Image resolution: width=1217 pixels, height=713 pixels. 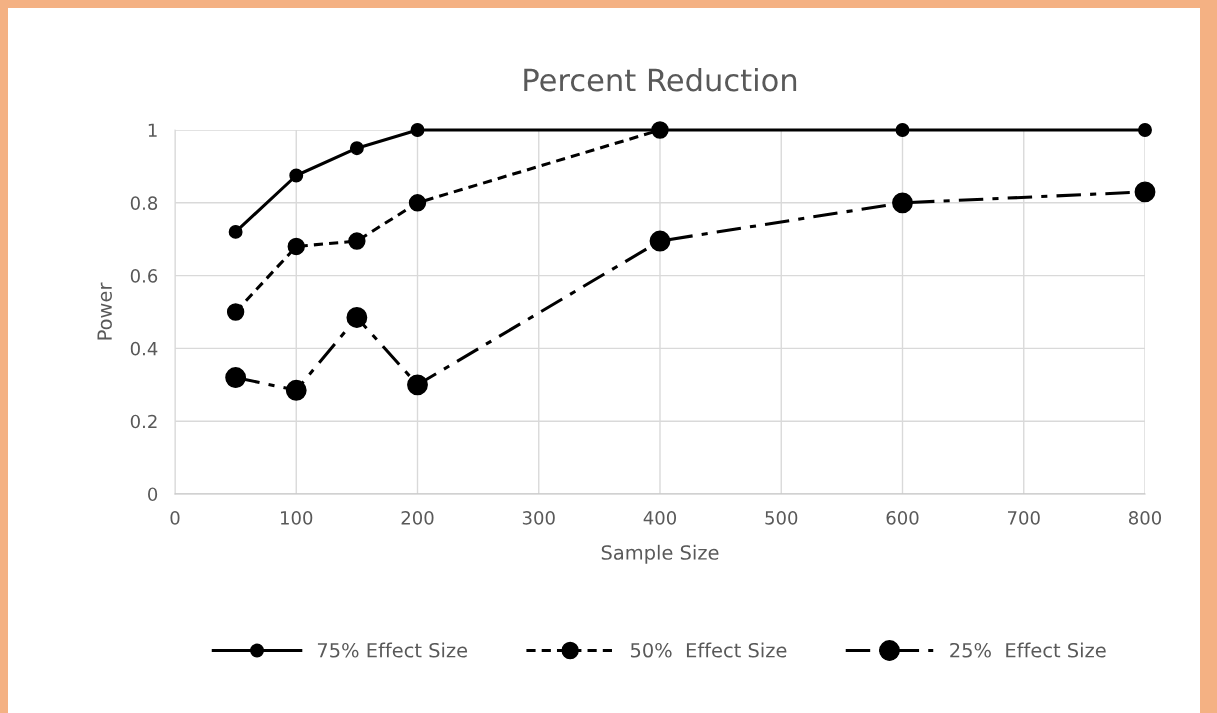 I want to click on legend-label: 75% Effect Size, so click(x=392, y=650).